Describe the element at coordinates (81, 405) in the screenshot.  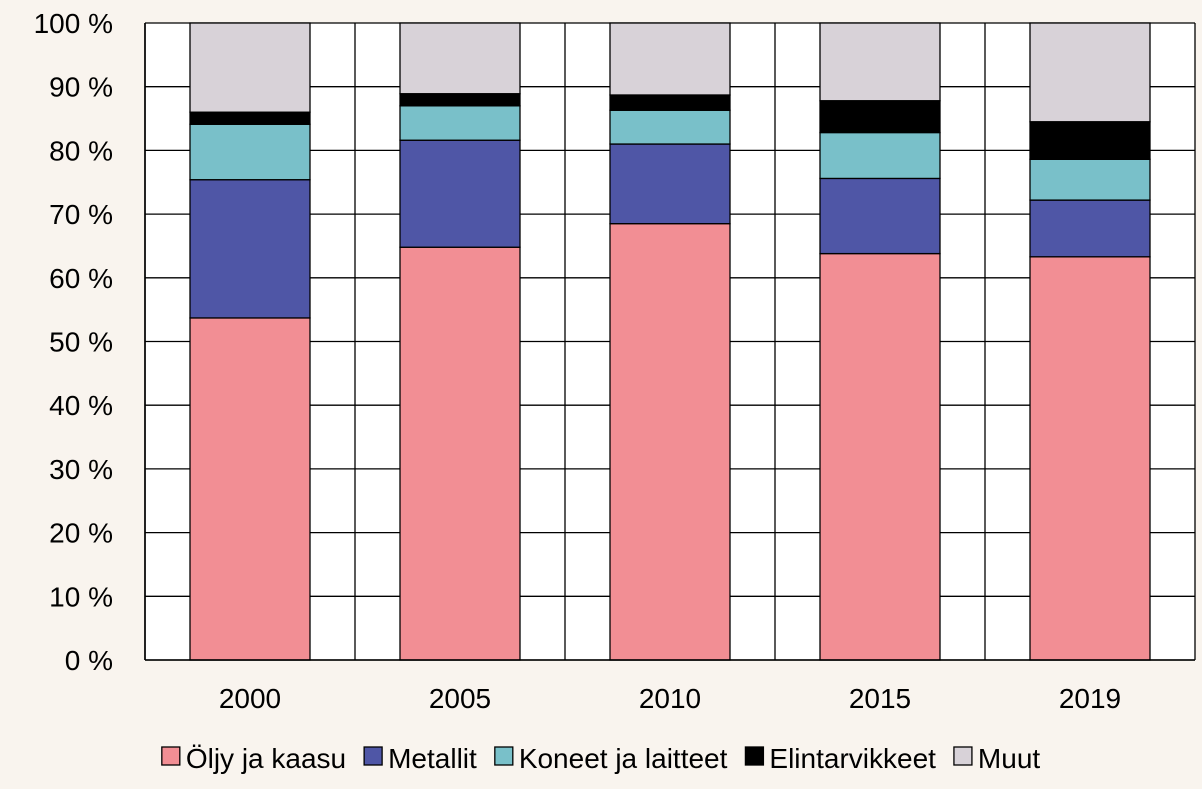
I see `y-tick-label: 40 %` at that location.